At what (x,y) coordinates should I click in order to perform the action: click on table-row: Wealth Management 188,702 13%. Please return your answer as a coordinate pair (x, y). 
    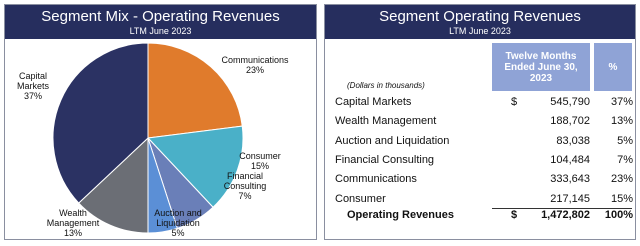
    Looking at the image, I should click on (481, 121).